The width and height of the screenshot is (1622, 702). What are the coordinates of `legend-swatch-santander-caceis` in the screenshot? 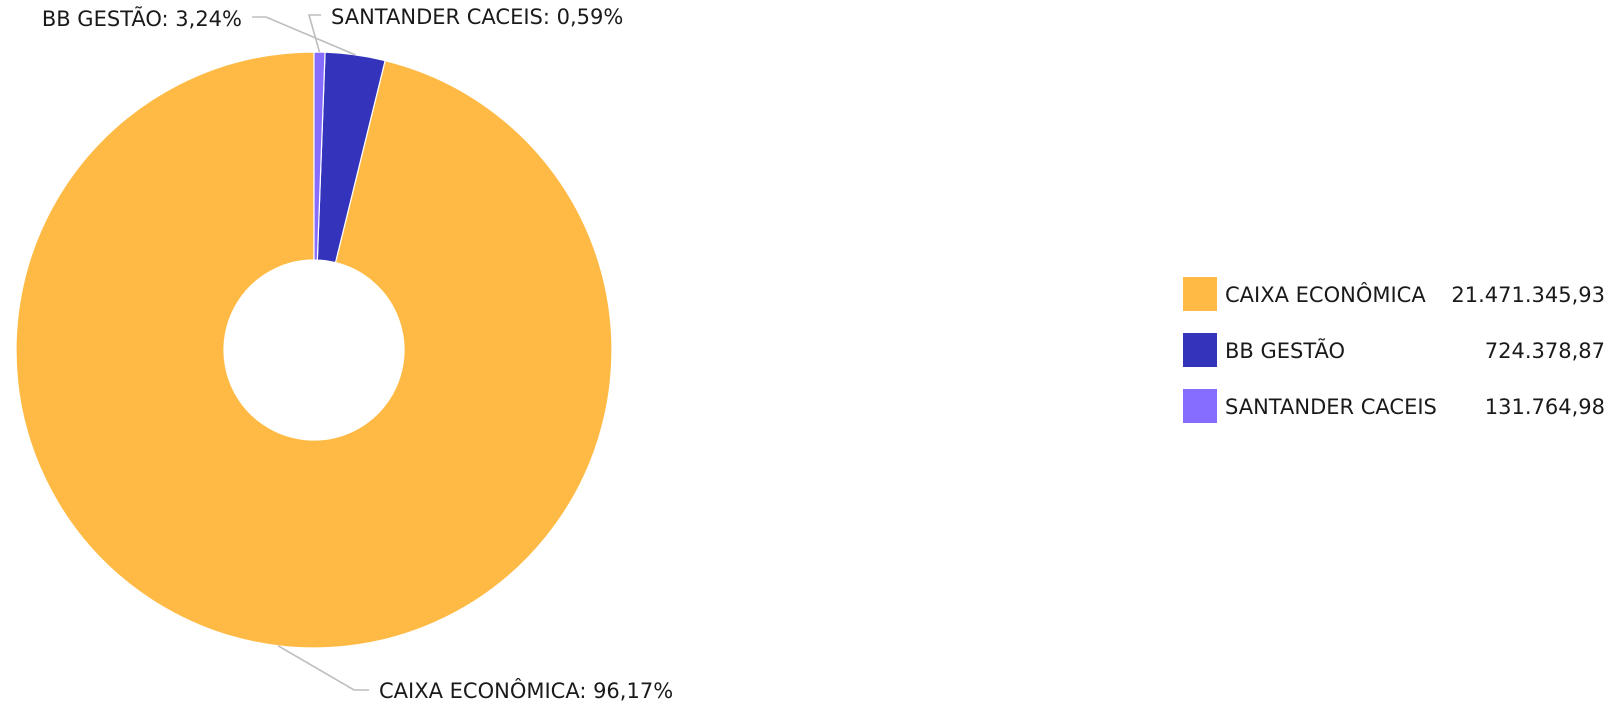 It's located at (1200, 406).